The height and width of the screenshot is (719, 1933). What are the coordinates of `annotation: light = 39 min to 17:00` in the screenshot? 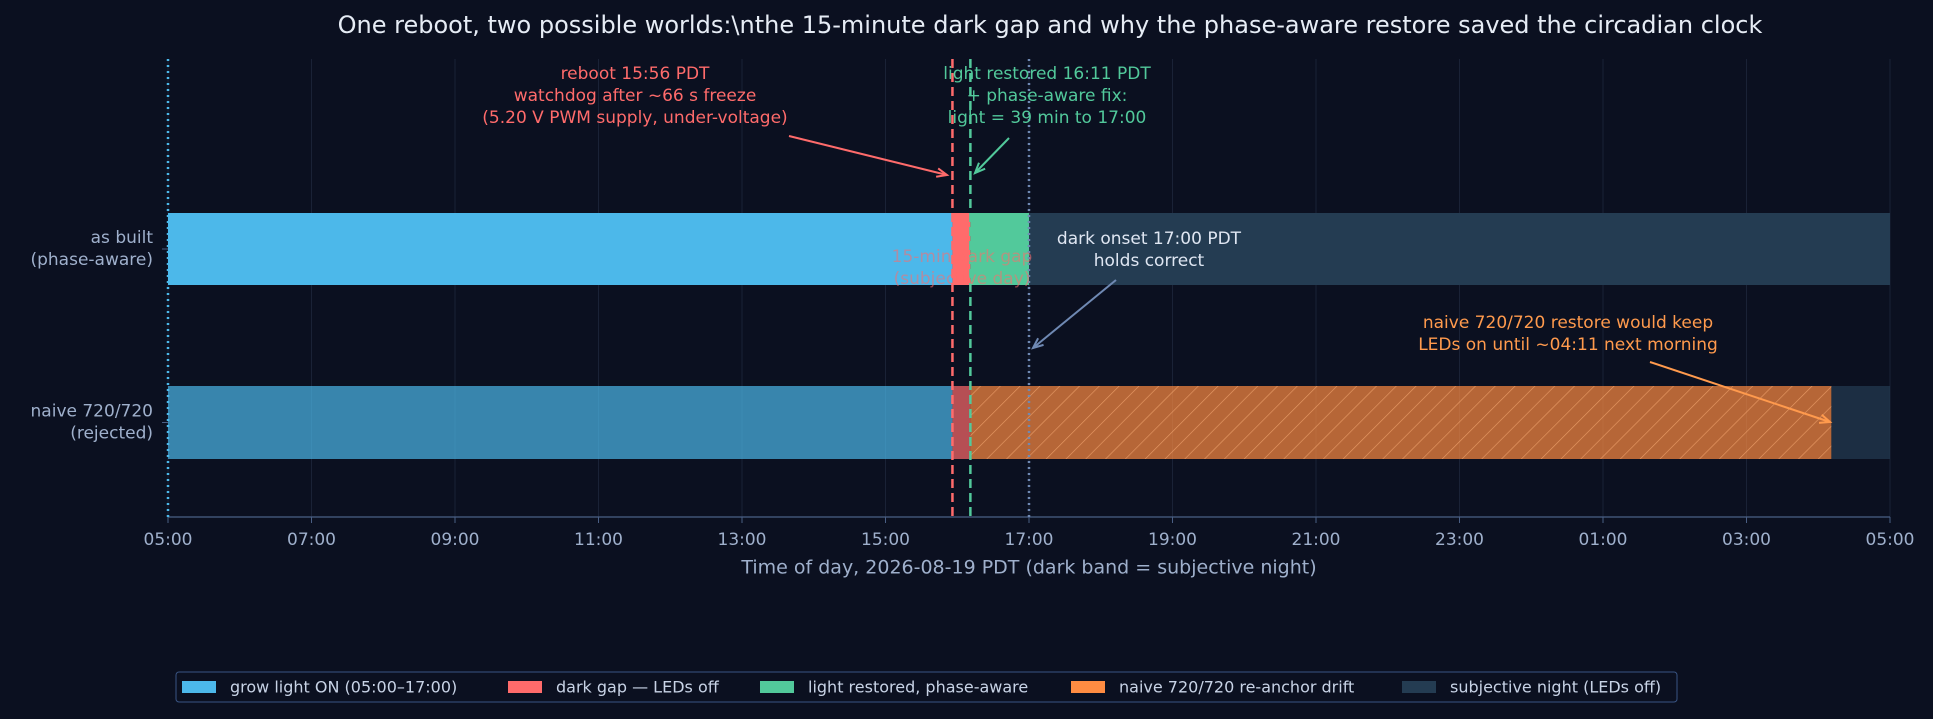 It's located at (1047, 118).